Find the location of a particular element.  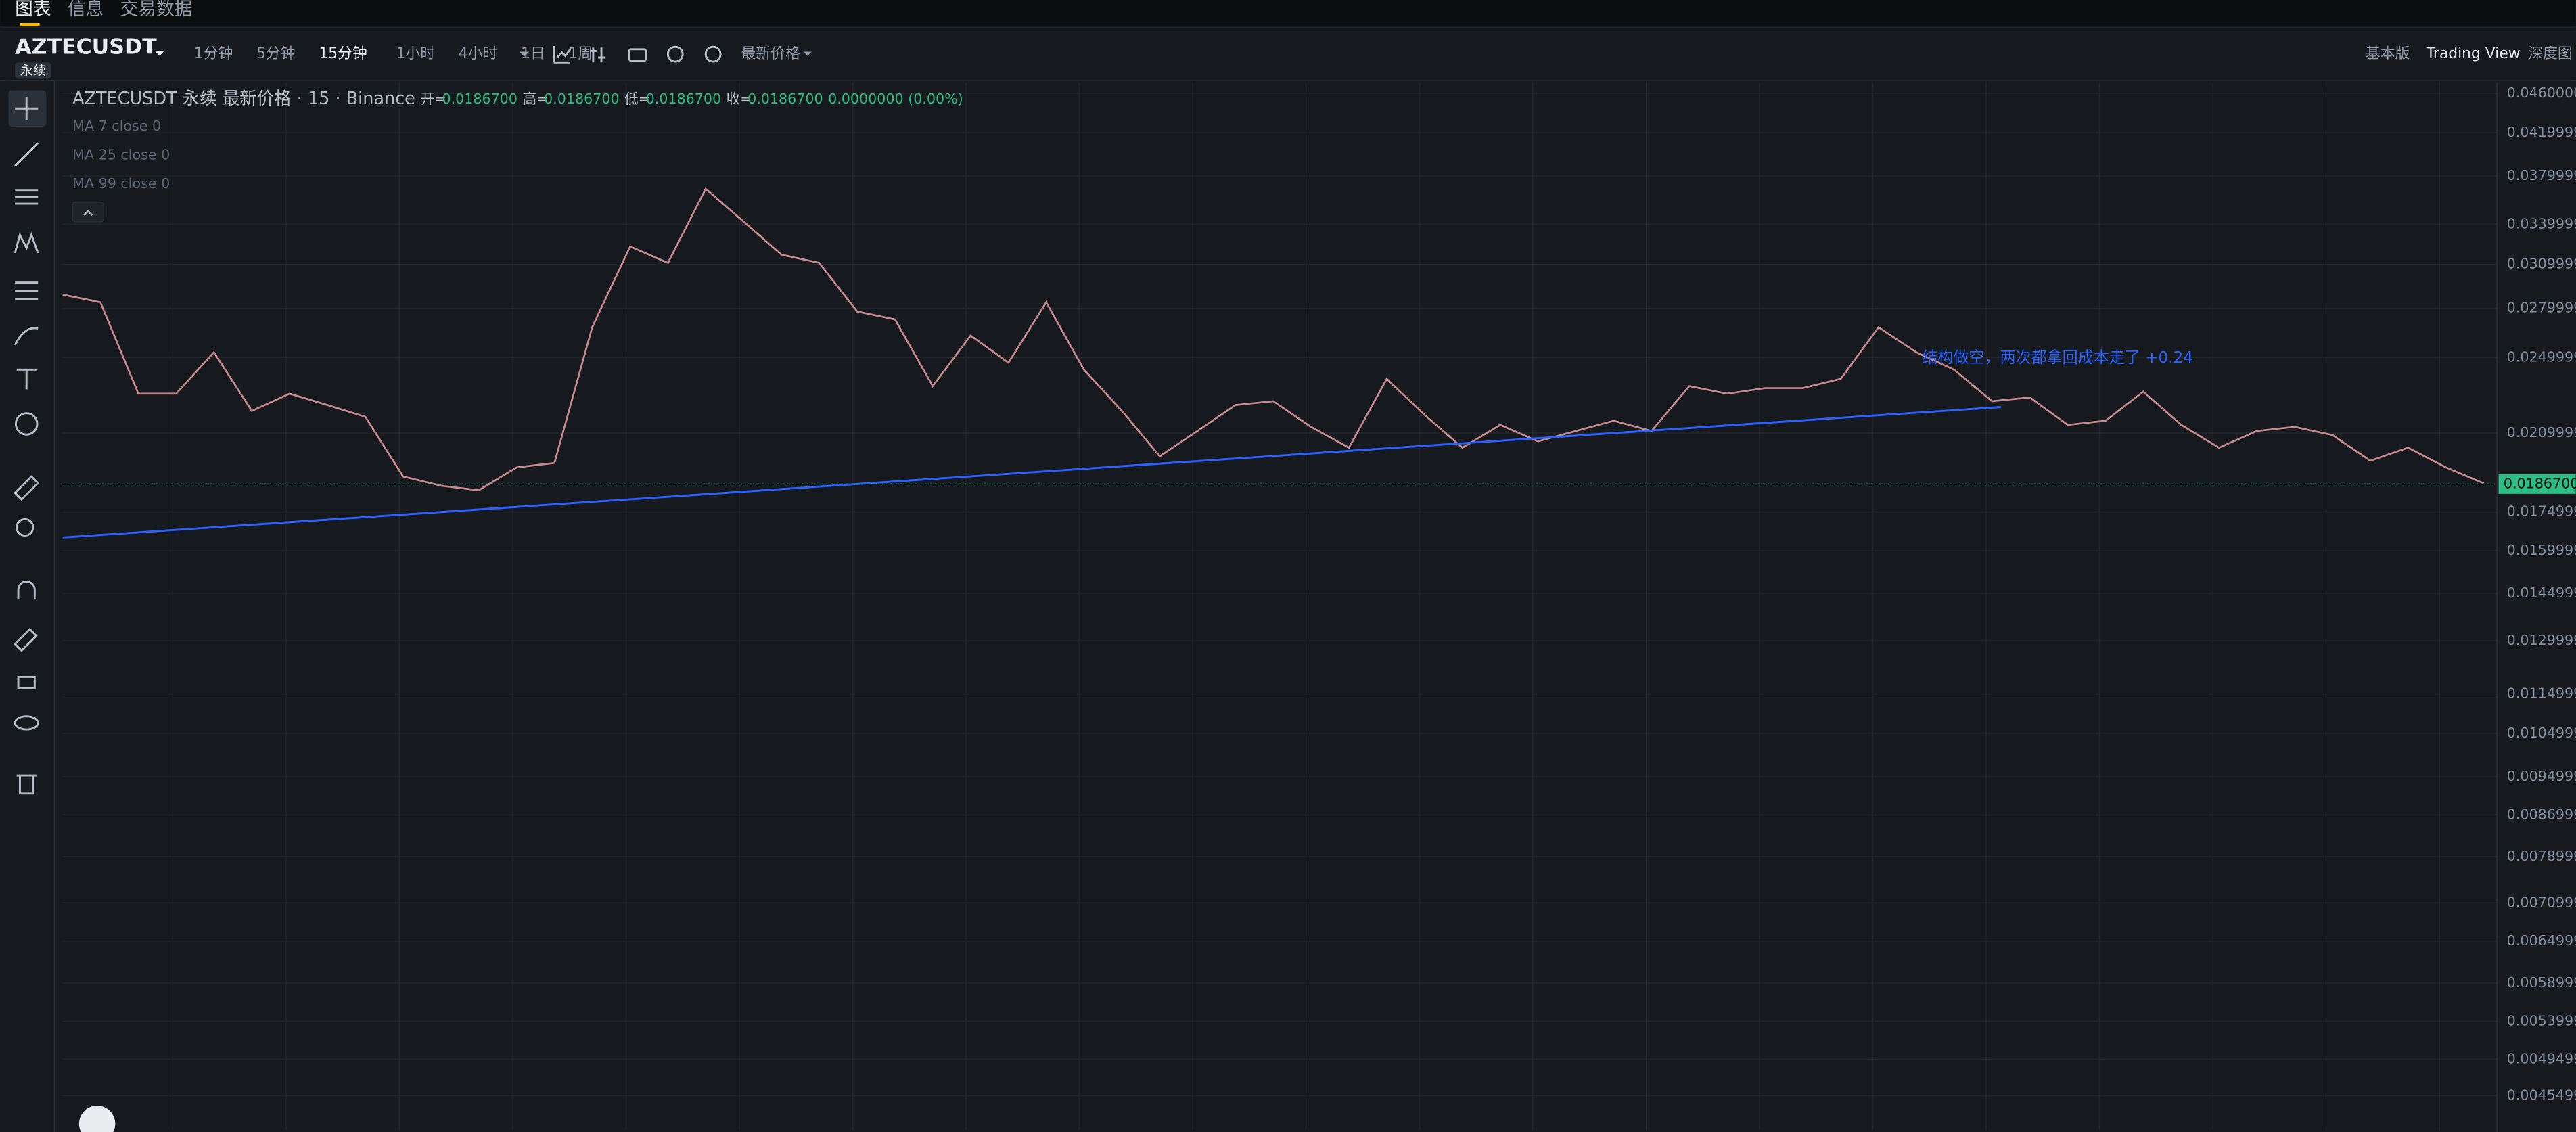

contract-badge is located at coordinates (33, 70).